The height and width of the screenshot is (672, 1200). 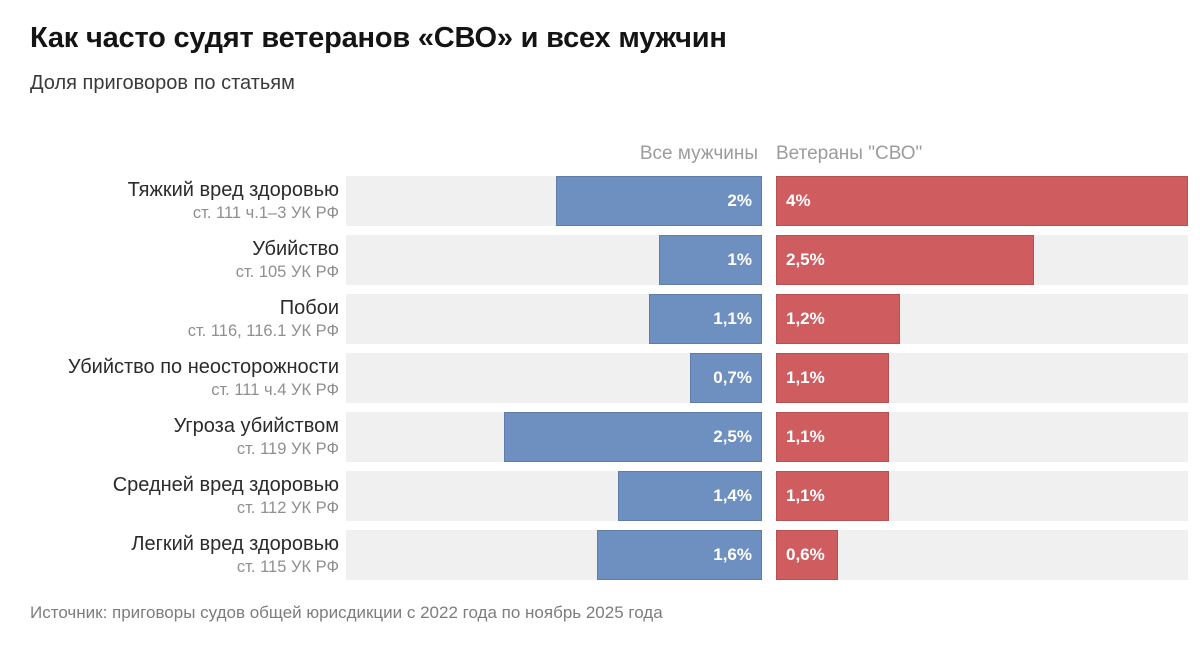 I want to click on bar-veterans: 4%, so click(x=982, y=201).